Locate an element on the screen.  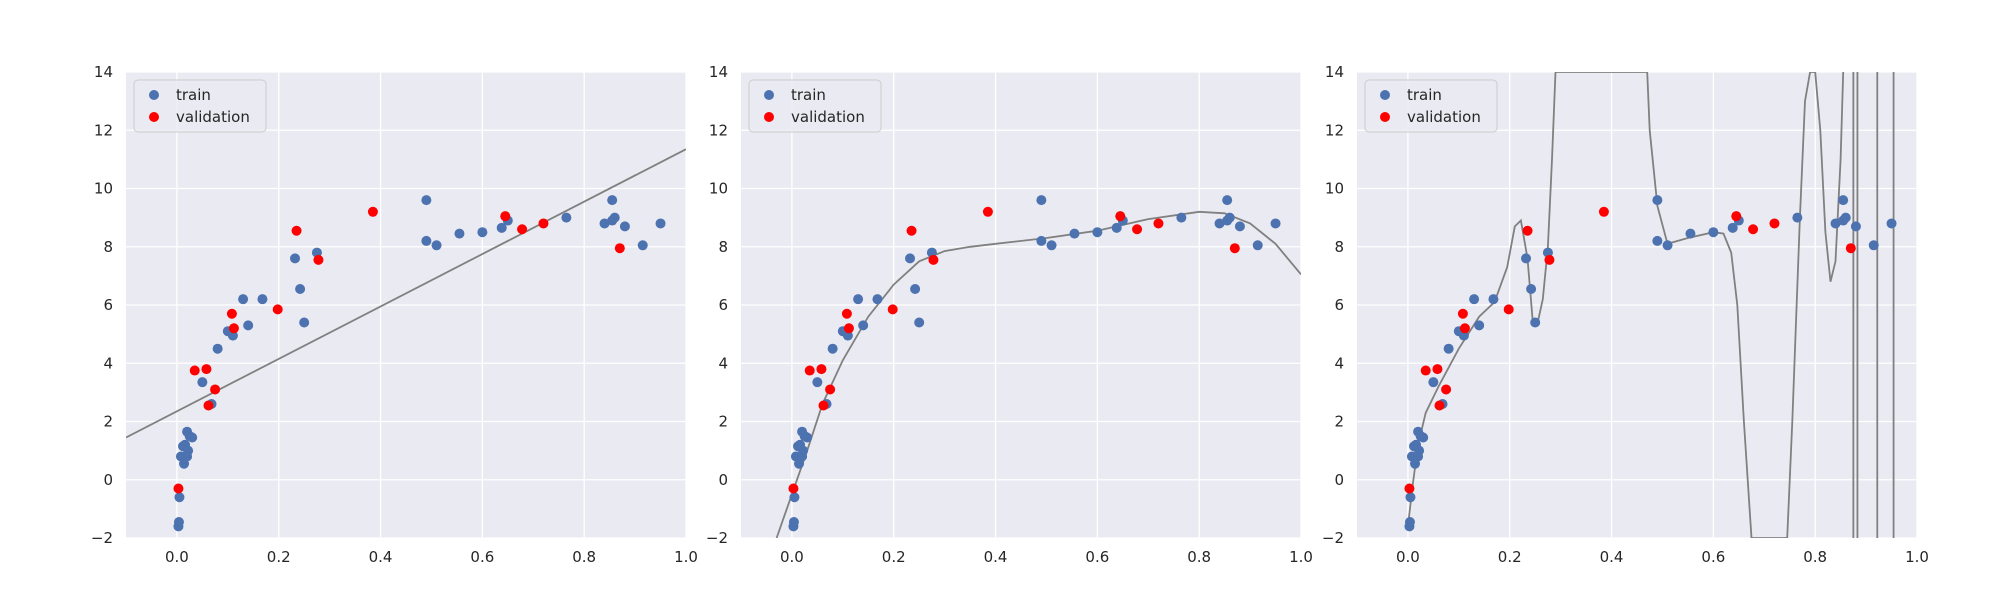
legend: train validation is located at coordinates (1431, 106).